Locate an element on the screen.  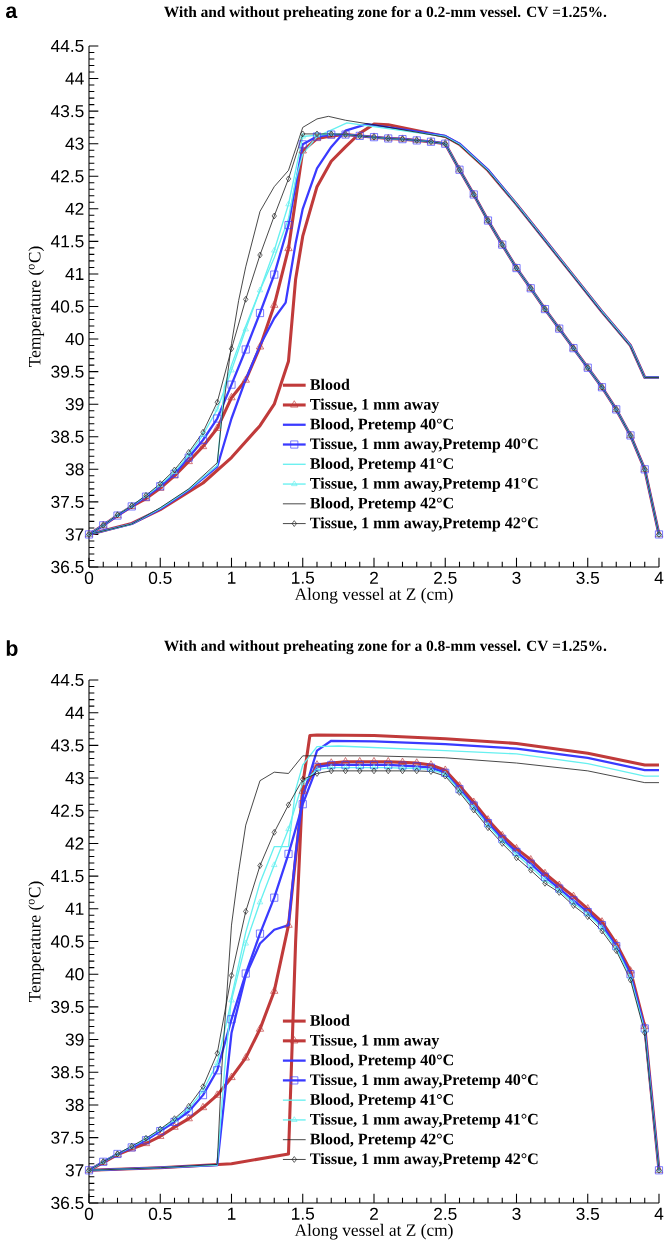
text: a is located at coordinates (11, 12).